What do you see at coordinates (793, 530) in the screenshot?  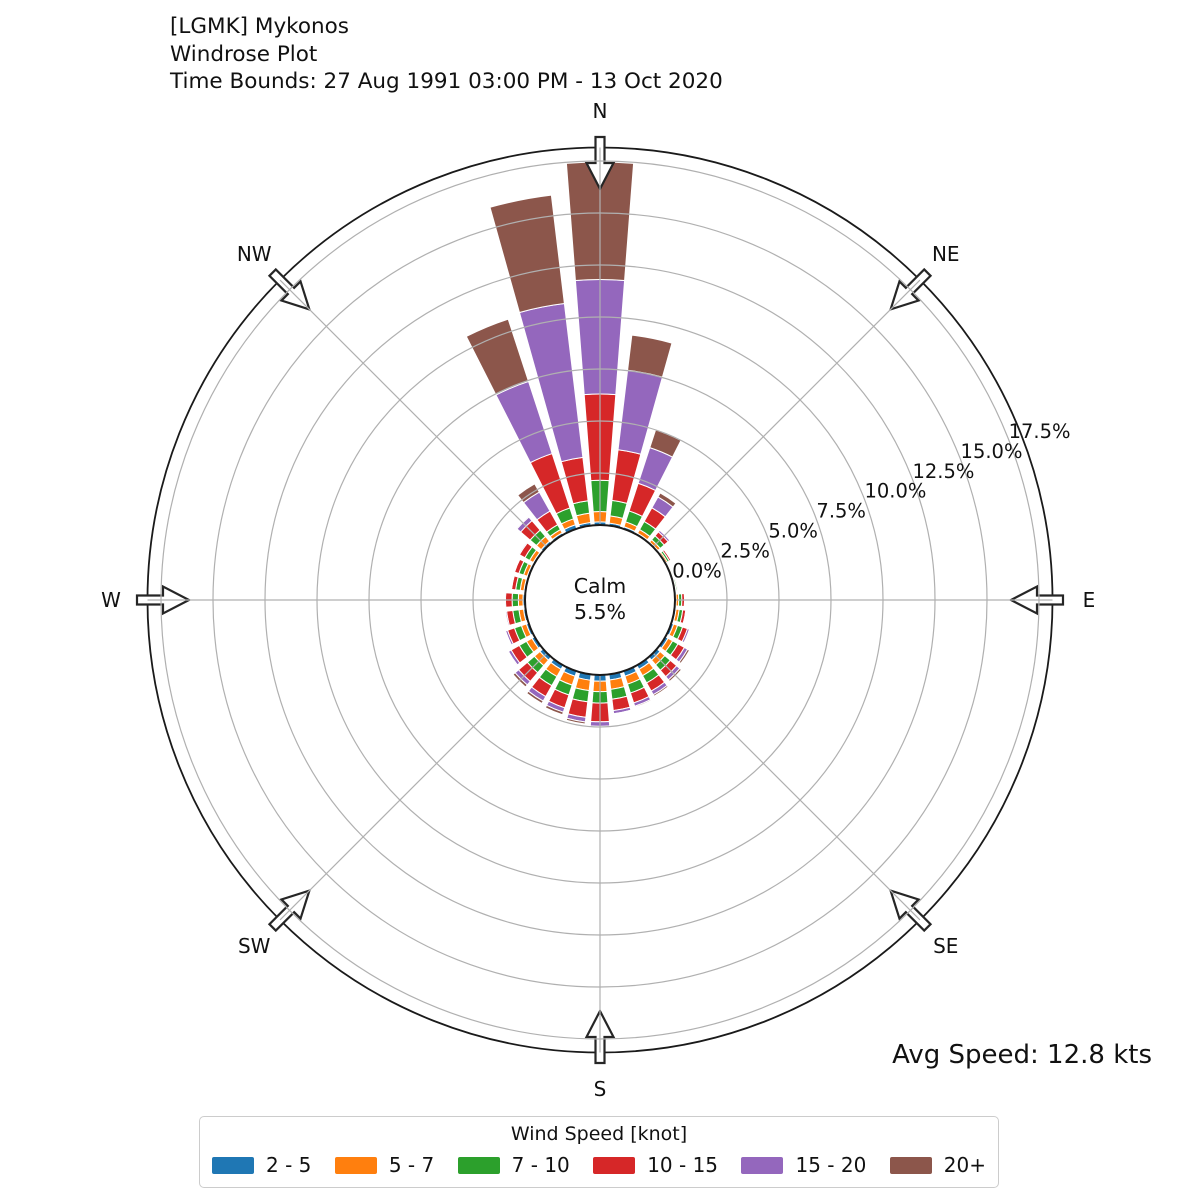 I see `radial-tick-label: 5.0%` at bounding box center [793, 530].